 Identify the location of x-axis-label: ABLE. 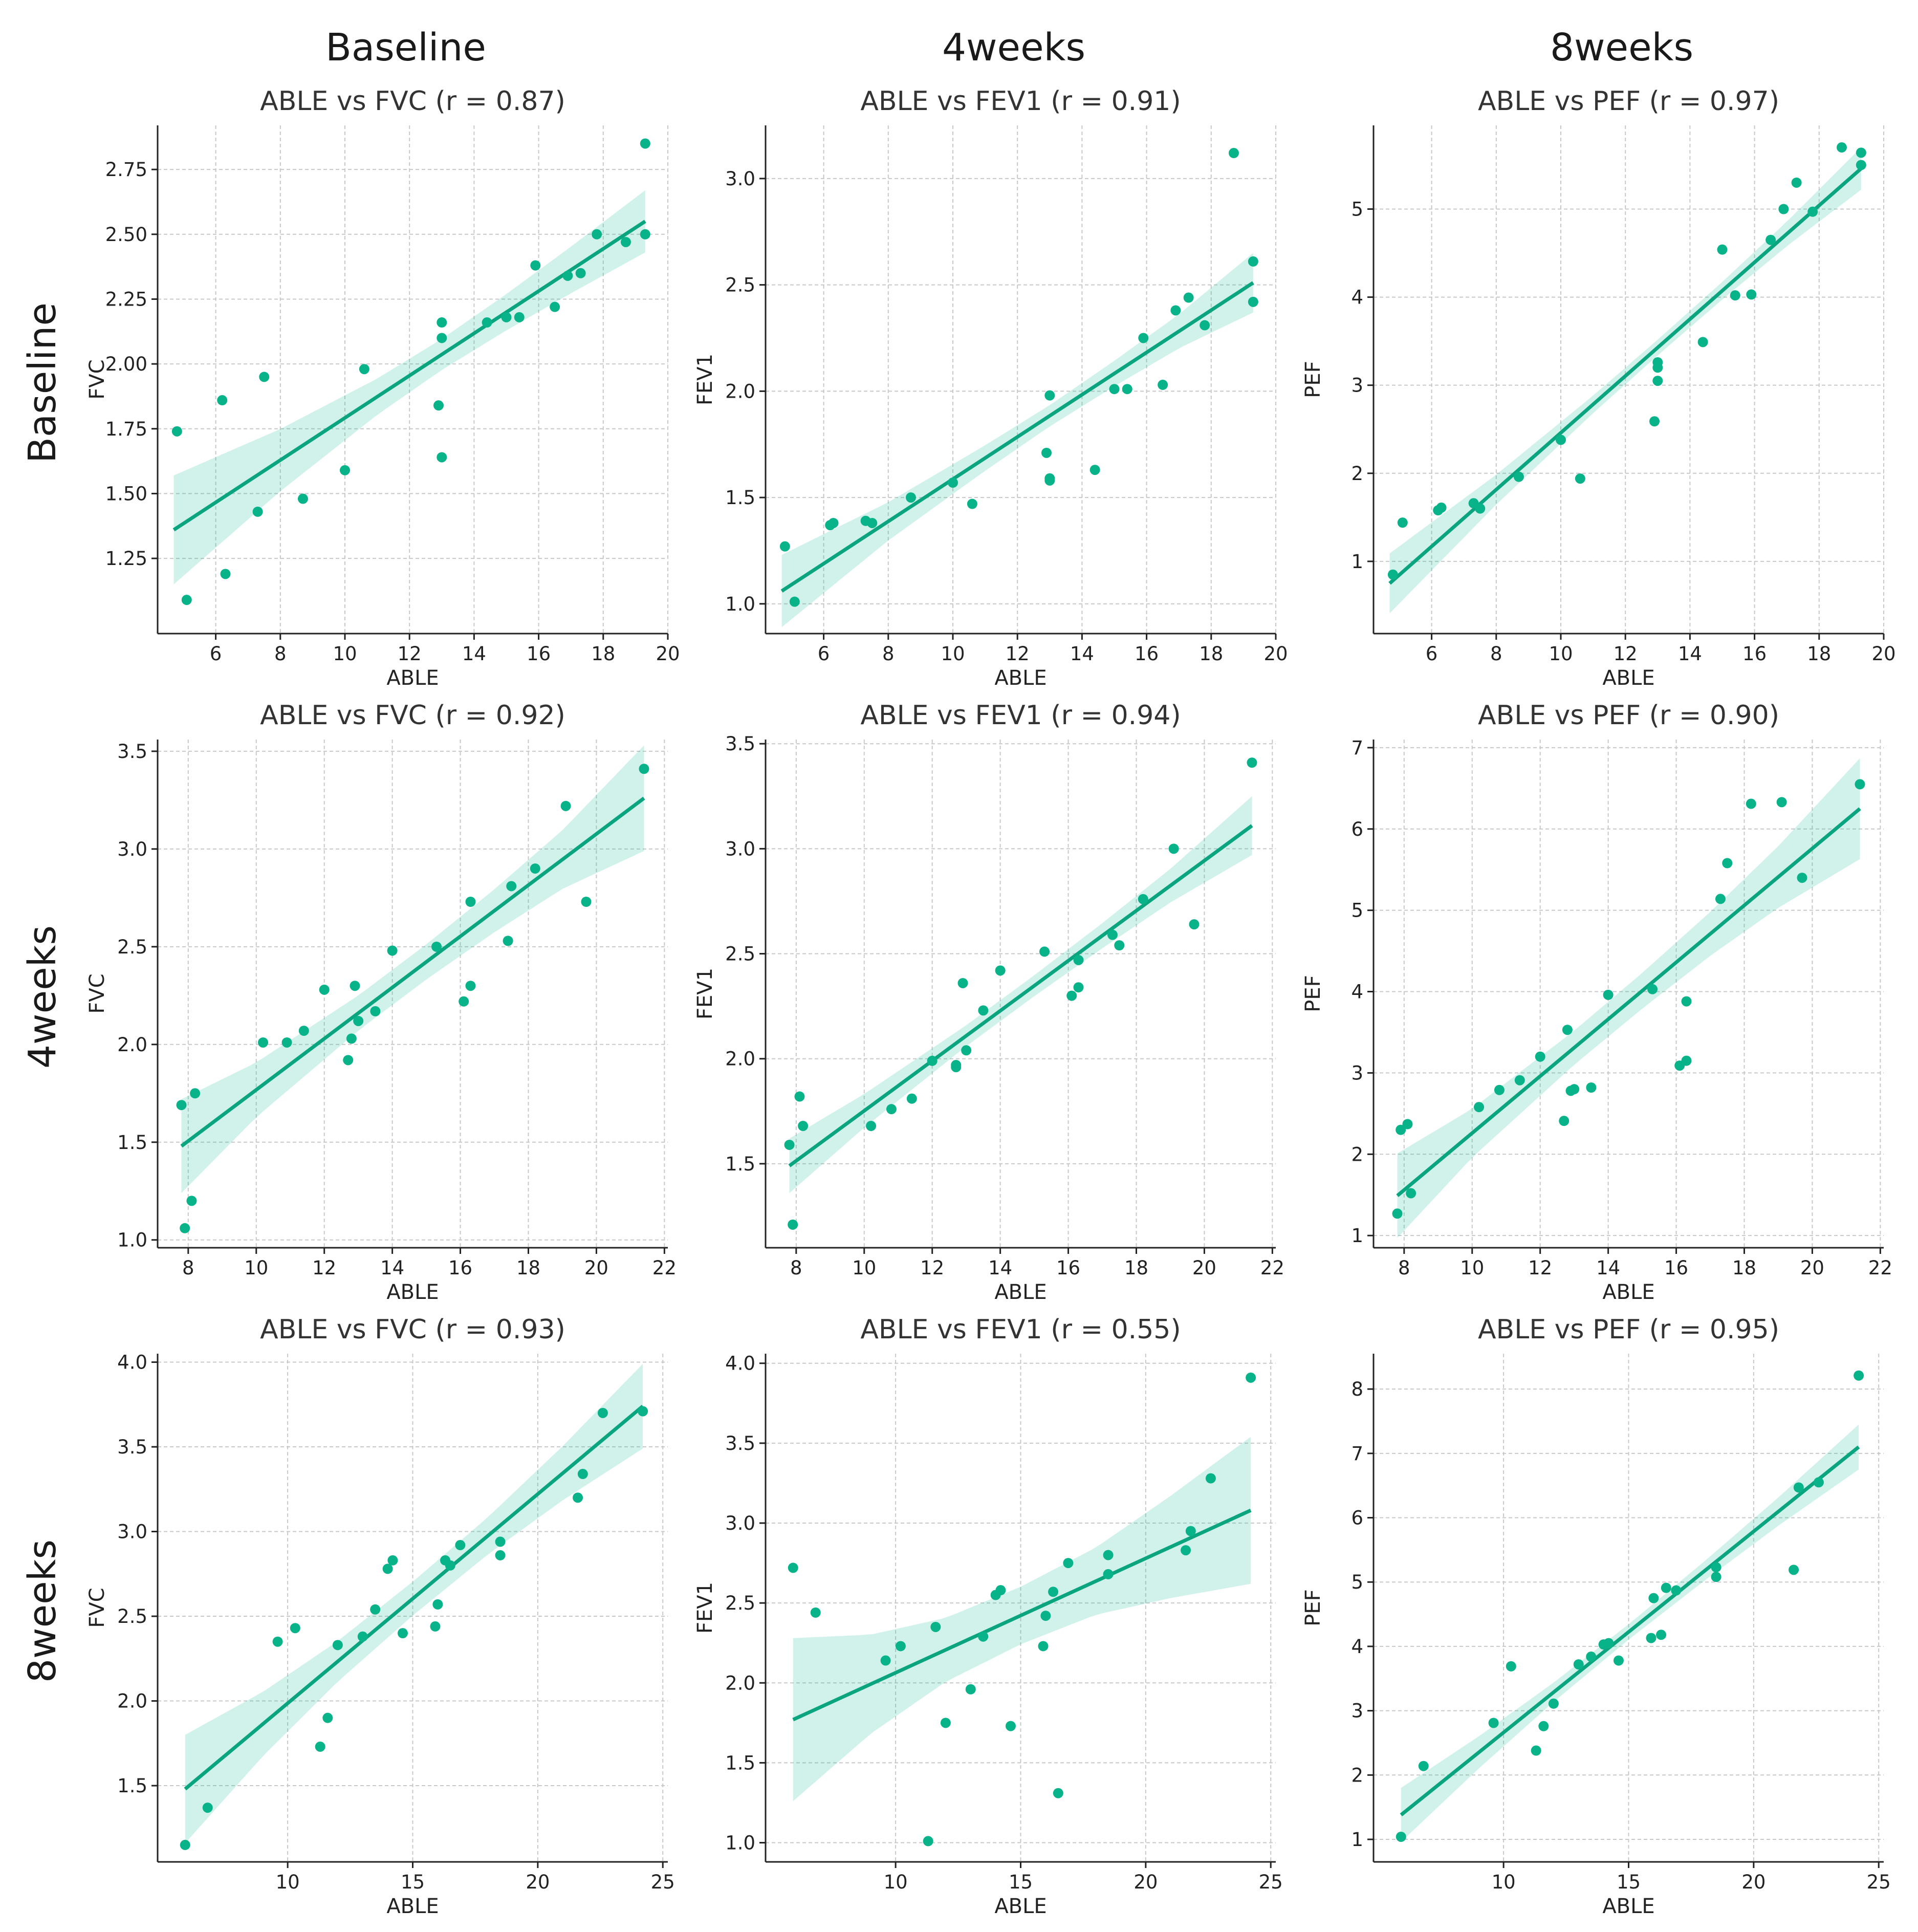
(1020, 1906).